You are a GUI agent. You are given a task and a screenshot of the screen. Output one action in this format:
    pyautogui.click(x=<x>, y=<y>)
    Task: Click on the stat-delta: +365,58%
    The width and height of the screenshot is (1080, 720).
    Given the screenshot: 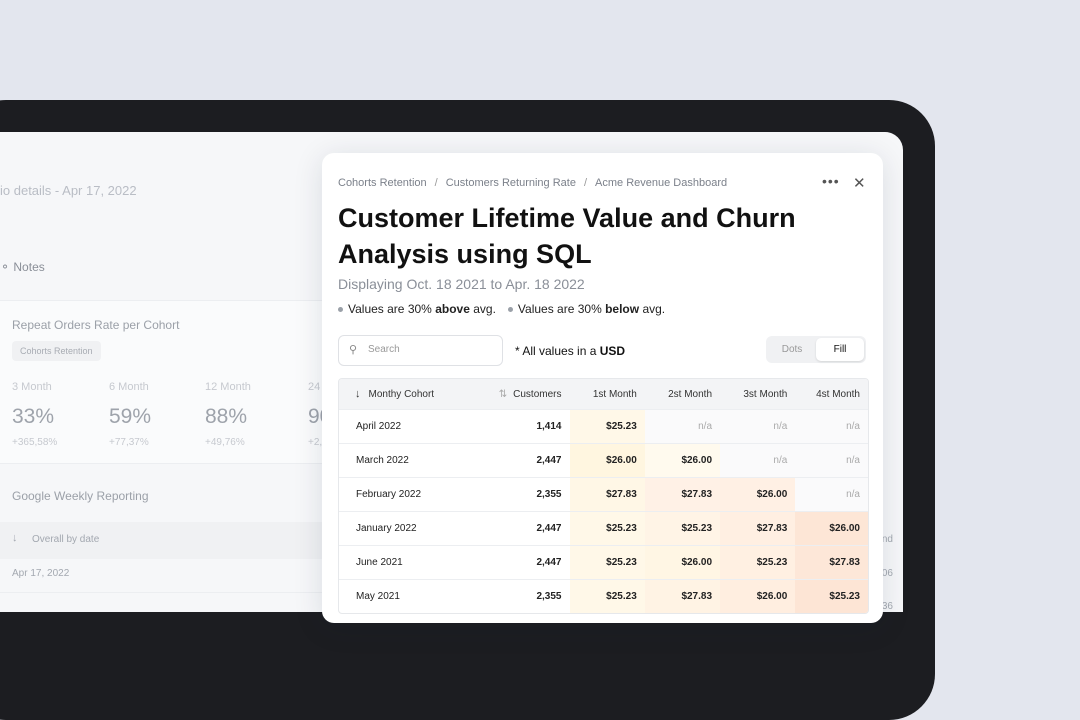 What is the action you would take?
    pyautogui.click(x=35, y=442)
    